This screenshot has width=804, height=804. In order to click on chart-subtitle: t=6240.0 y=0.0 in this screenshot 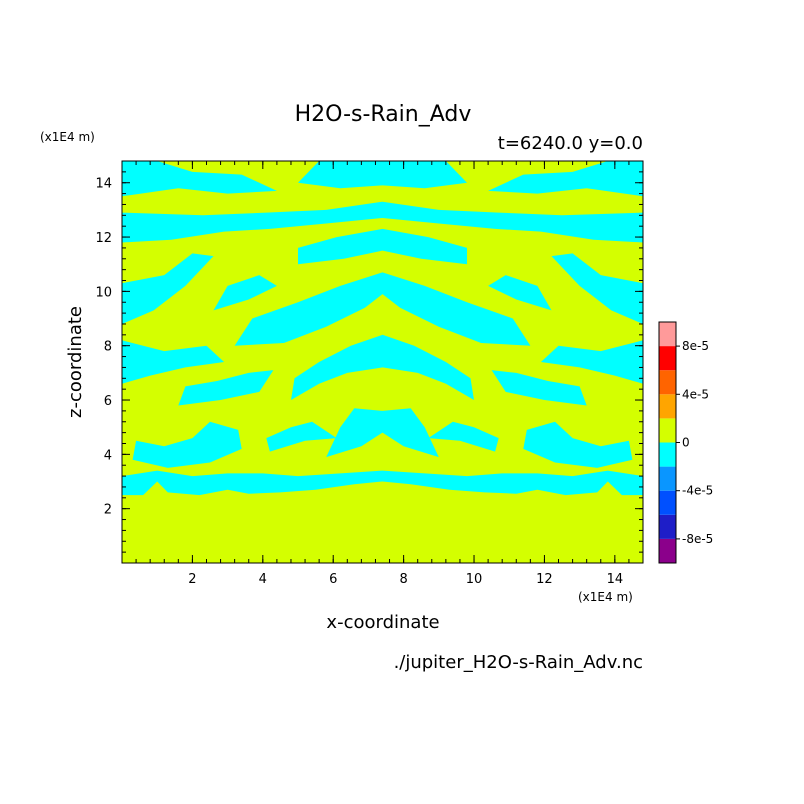, I will do `click(570, 143)`.